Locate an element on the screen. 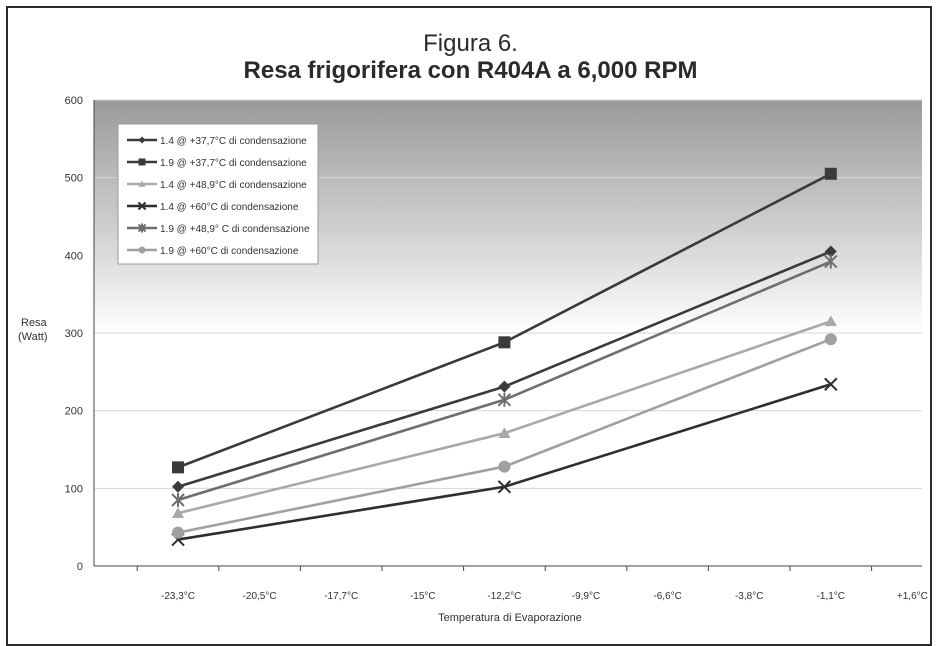  y-axis-label-line2: (Watt) is located at coordinates (33, 337).